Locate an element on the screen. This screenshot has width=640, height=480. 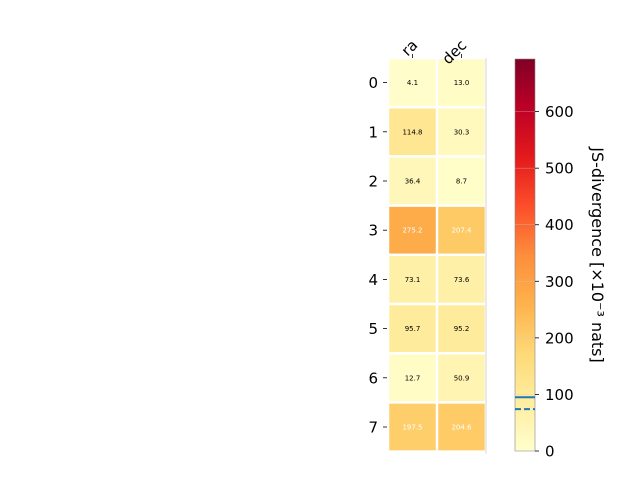
row-tick-label: 5 is located at coordinates (373, 329).